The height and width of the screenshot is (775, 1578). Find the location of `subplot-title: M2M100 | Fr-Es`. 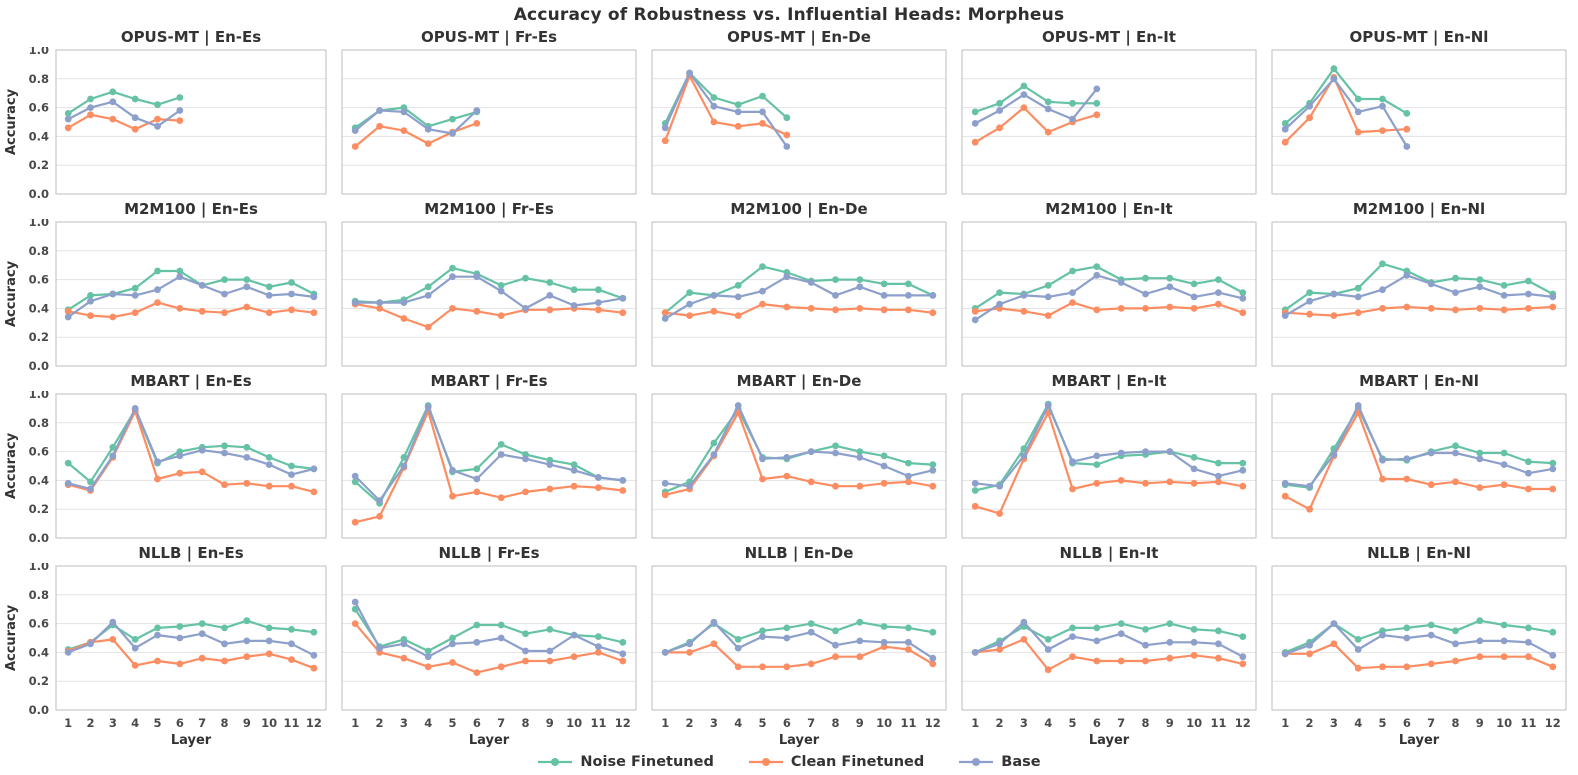

subplot-title: M2M100 | Fr-Es is located at coordinates (489, 209).